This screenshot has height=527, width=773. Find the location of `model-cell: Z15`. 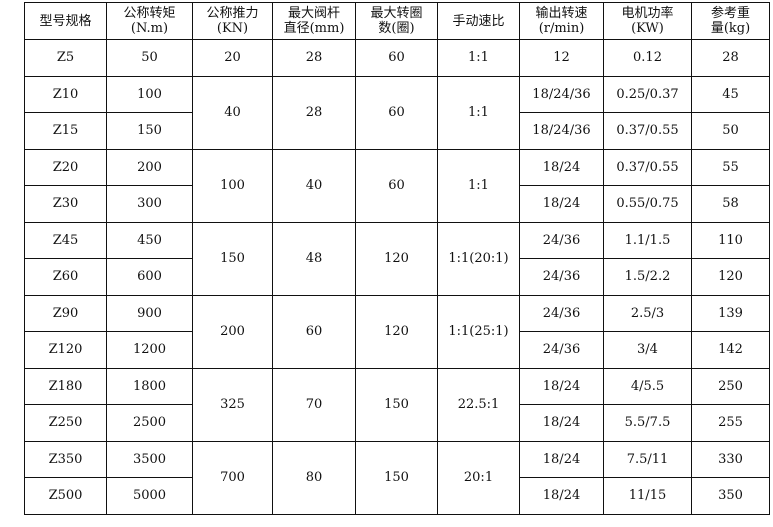

model-cell: Z15 is located at coordinates (65, 131).